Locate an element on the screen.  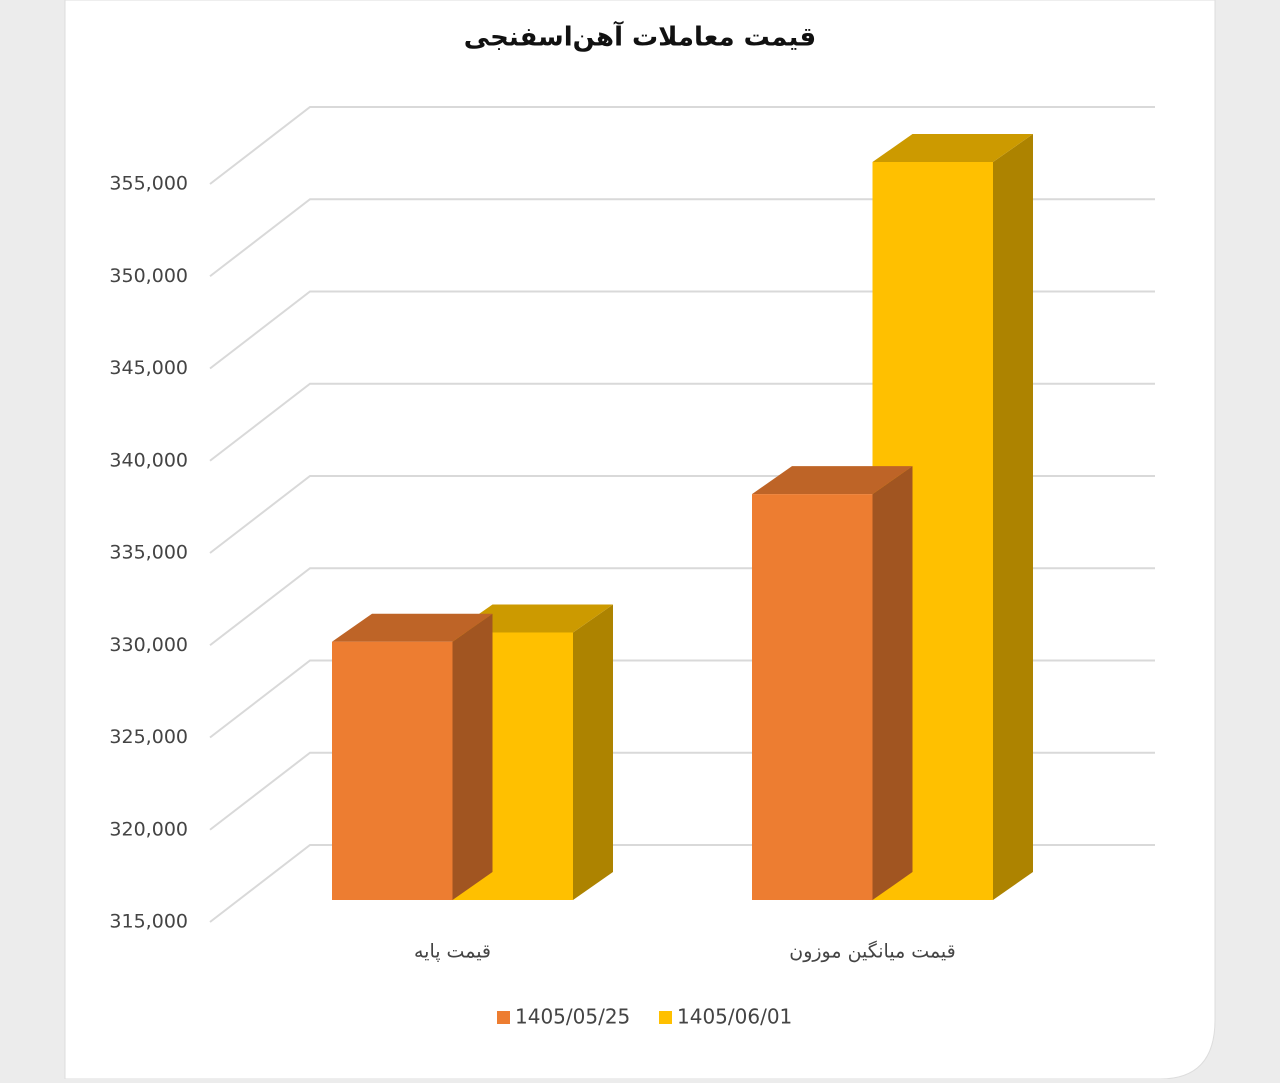
y-tick-label: 335,000 is located at coordinates (148, 553).